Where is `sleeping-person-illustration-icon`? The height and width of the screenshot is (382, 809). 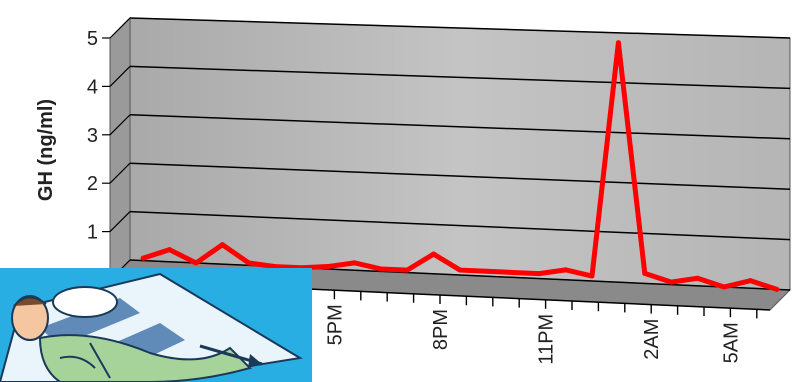 sleeping-person-illustration-icon is located at coordinates (156, 325).